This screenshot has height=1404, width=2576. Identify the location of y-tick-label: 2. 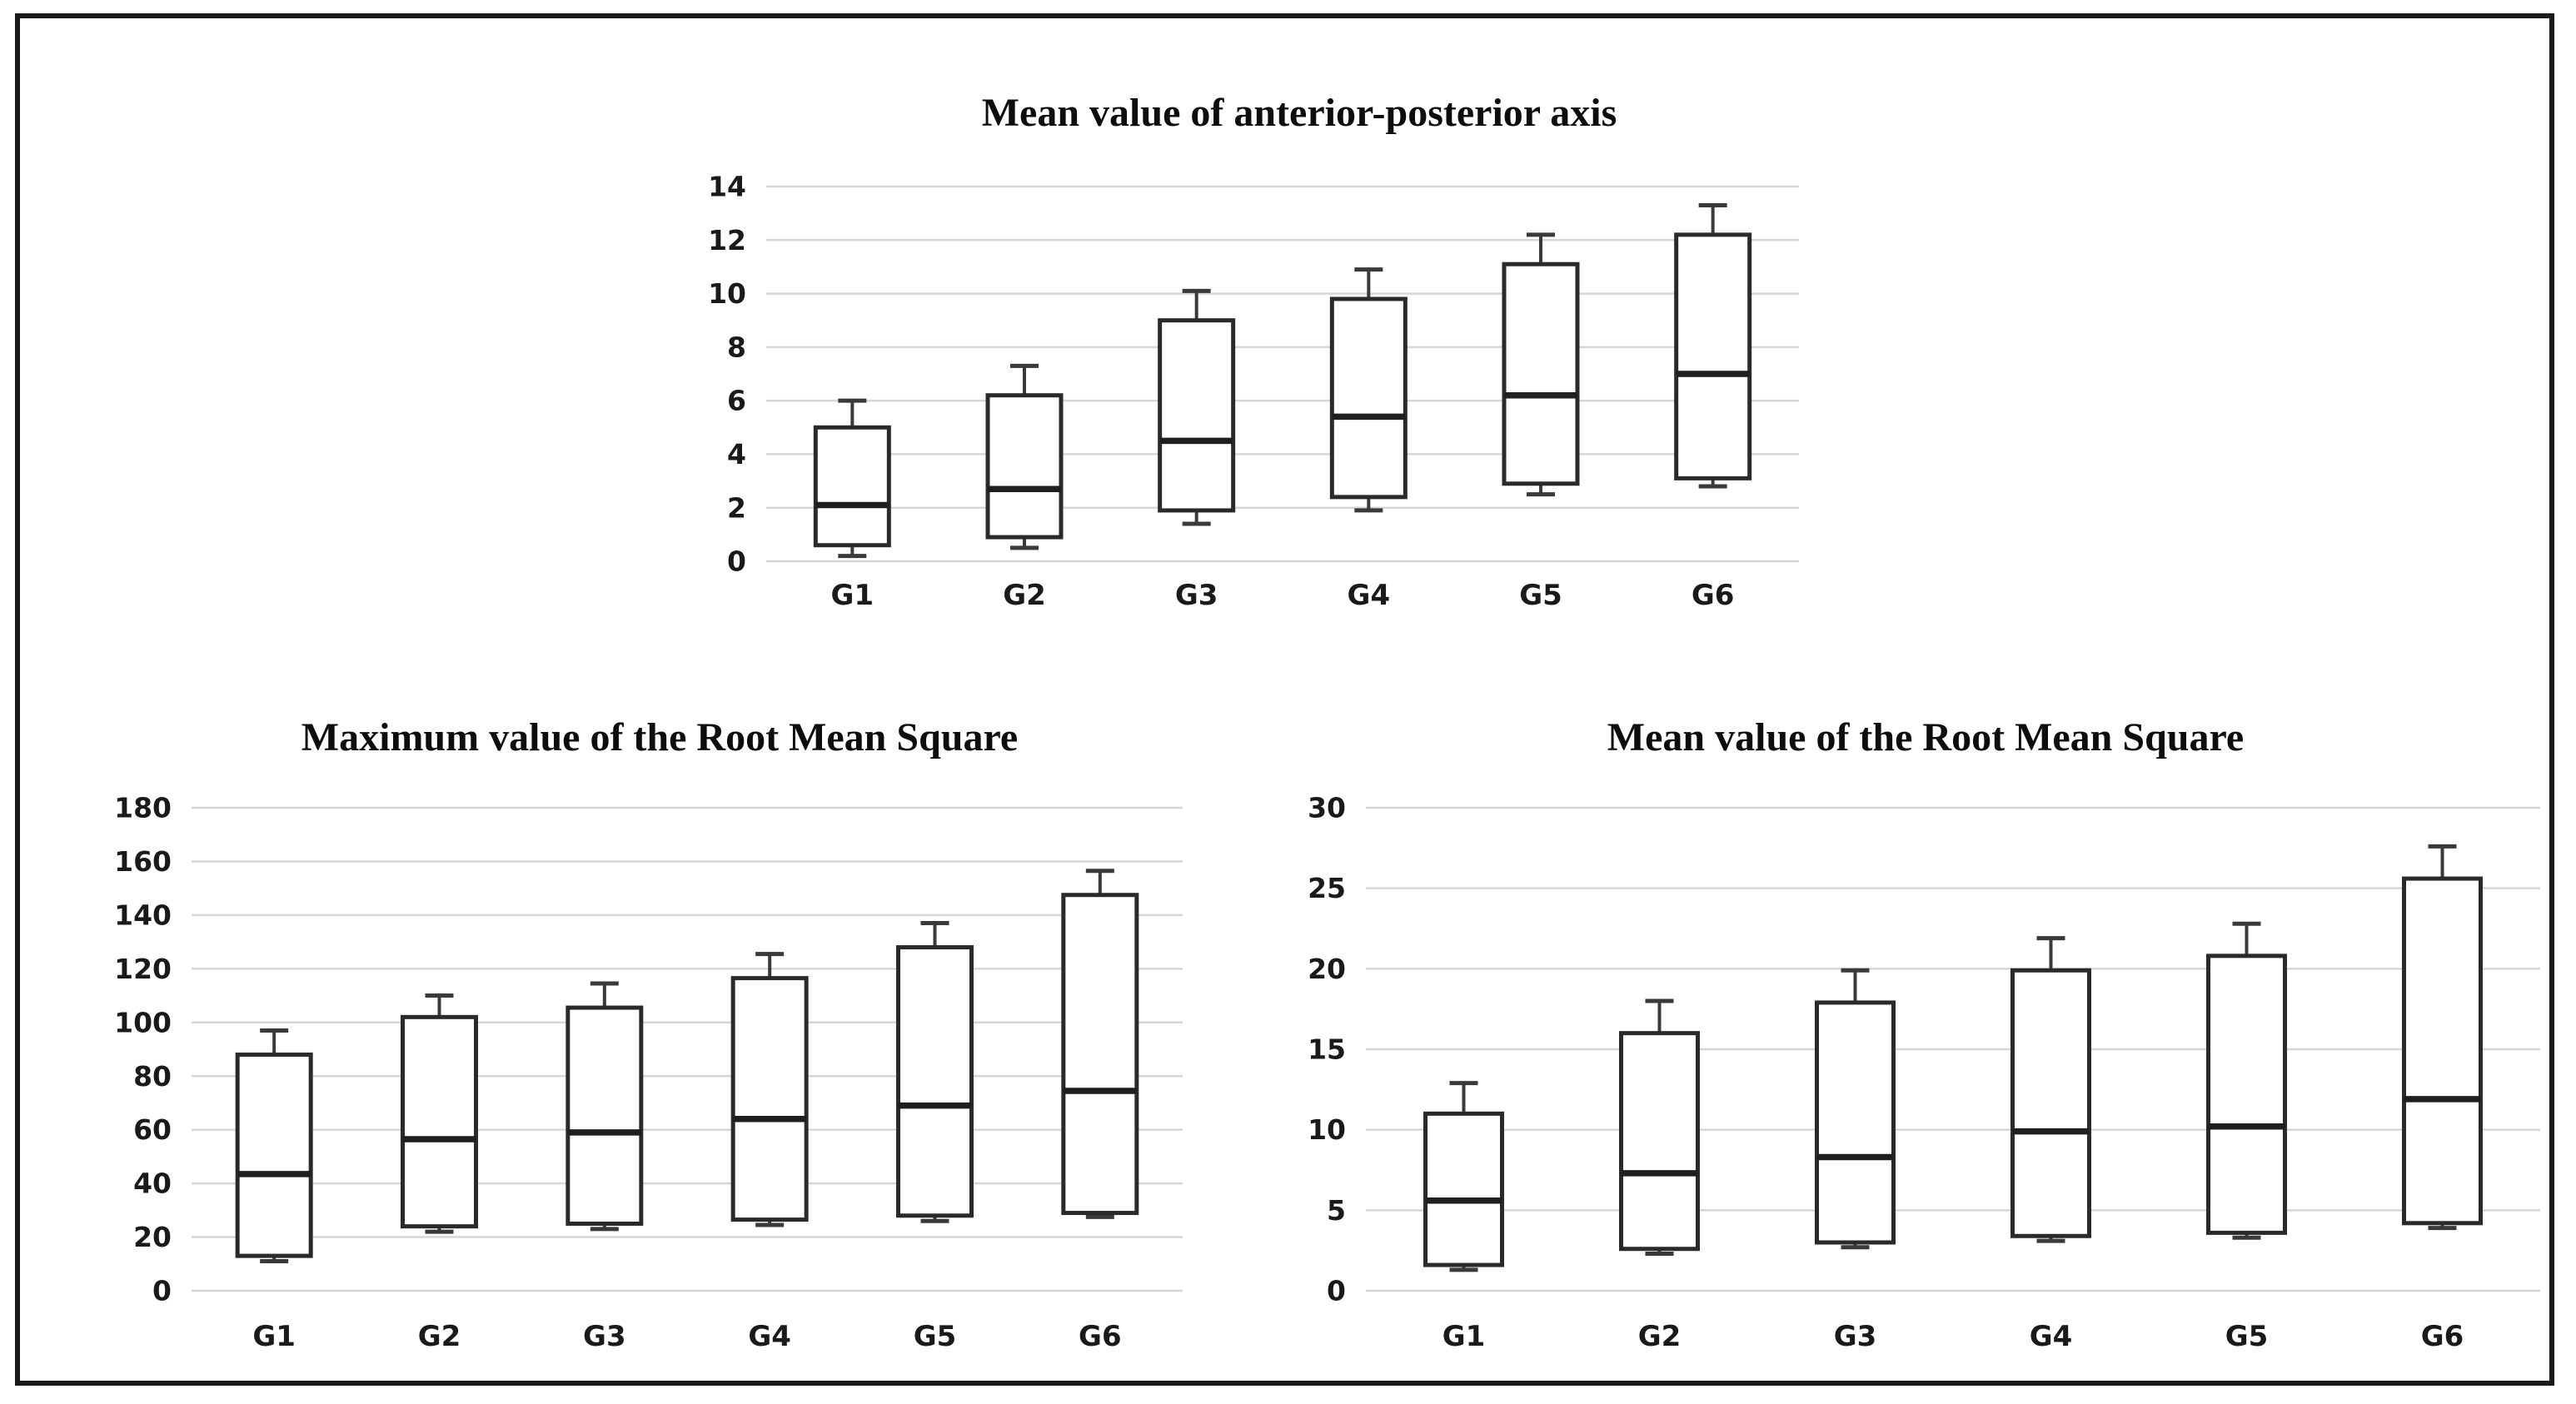
(736, 507).